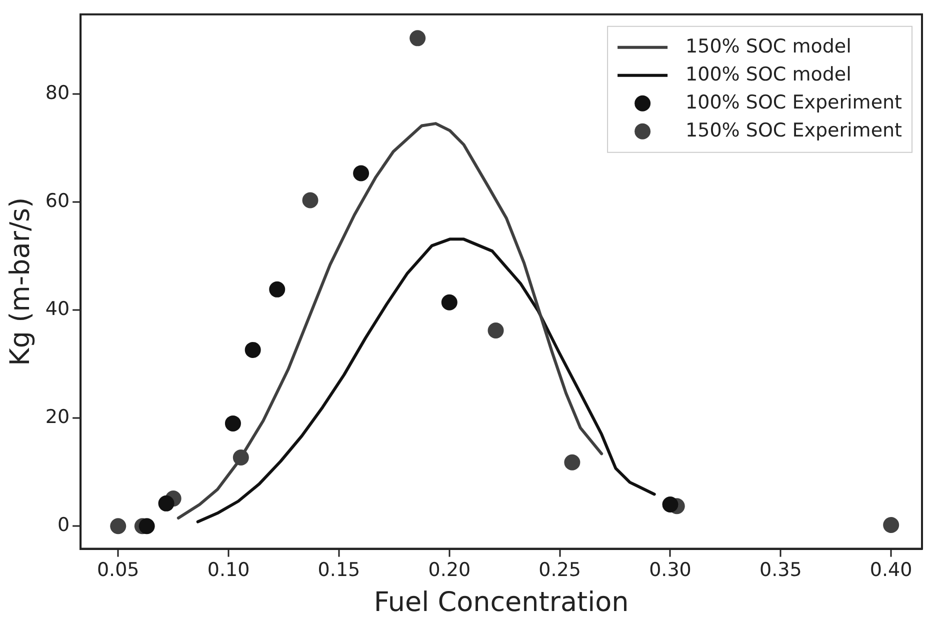 This screenshot has height=626, width=930. I want to click on y-tick-label: 40, so click(57, 309).